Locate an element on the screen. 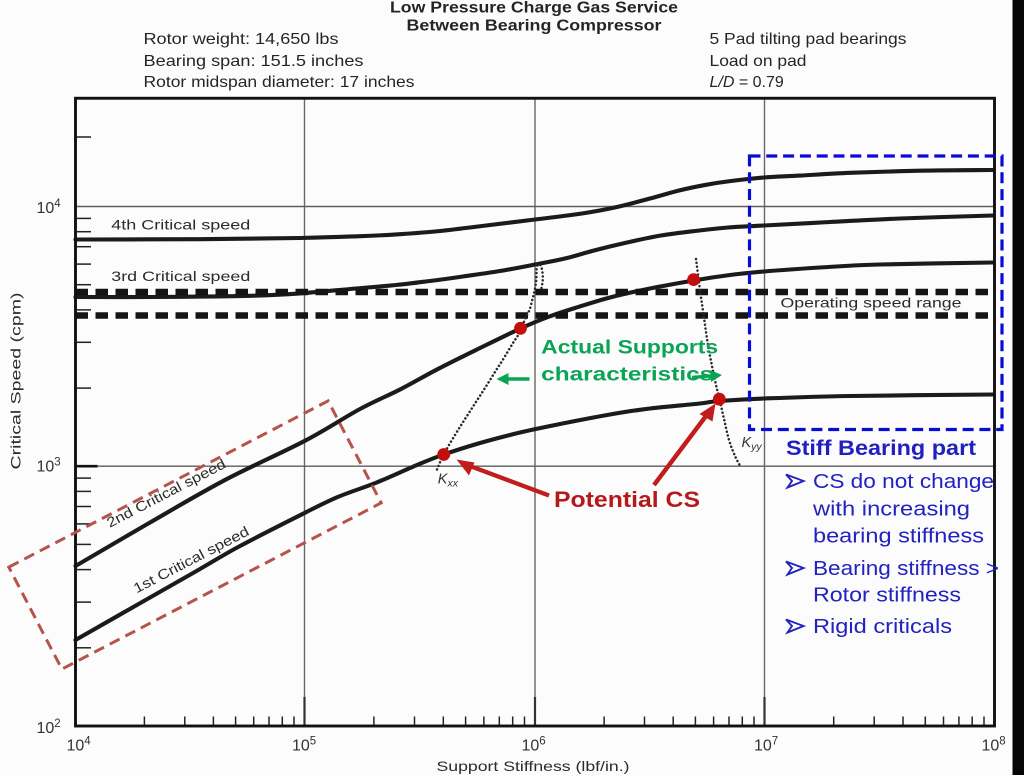 The height and width of the screenshot is (780, 1024). svg-text: Bearing span: 151.5 inches is located at coordinates (254, 61).